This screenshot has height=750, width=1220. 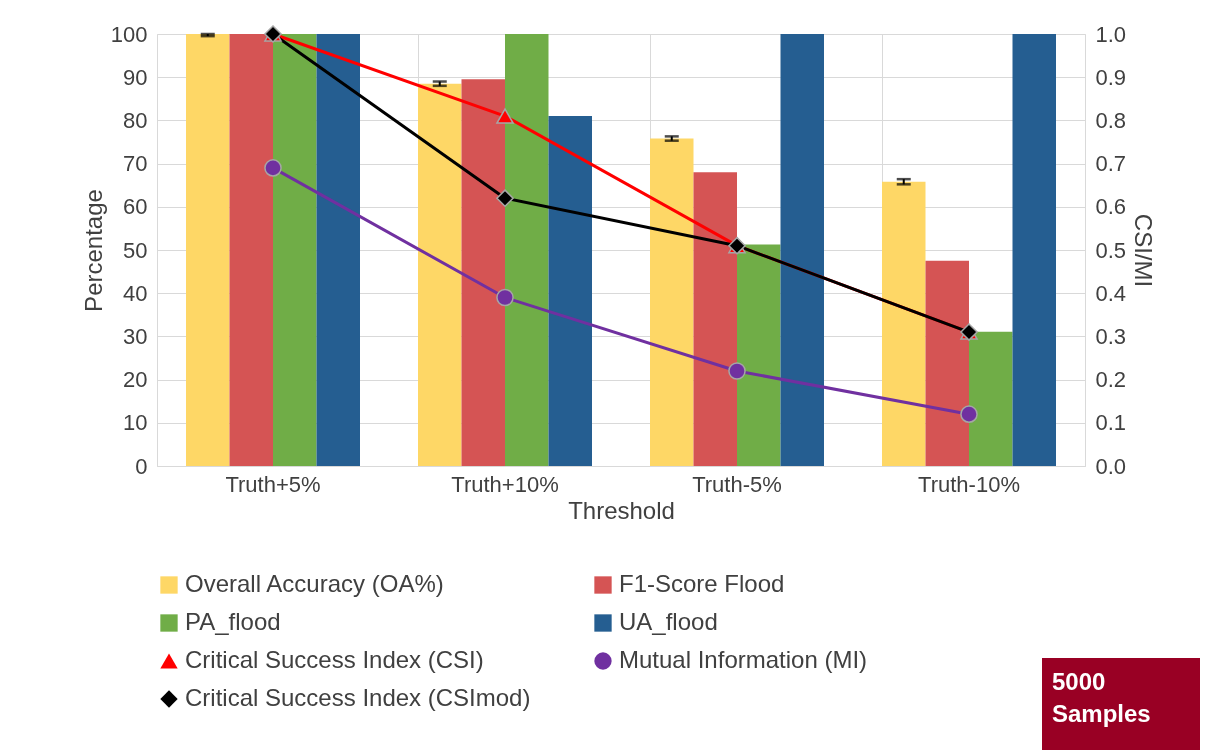 What do you see at coordinates (743, 659) in the screenshot?
I see `legend-label: Mutual Information (MI)` at bounding box center [743, 659].